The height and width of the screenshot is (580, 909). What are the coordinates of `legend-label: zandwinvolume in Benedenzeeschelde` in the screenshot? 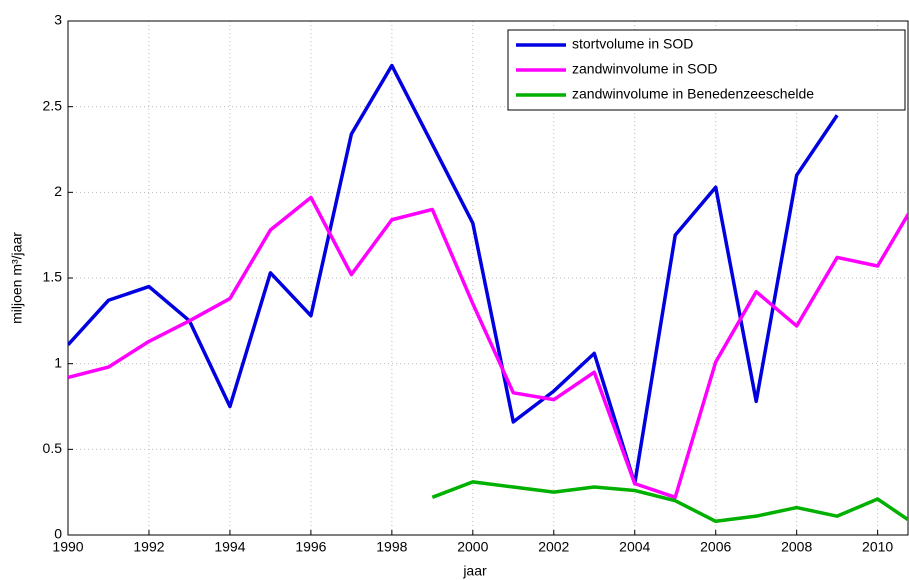 It's located at (693, 94).